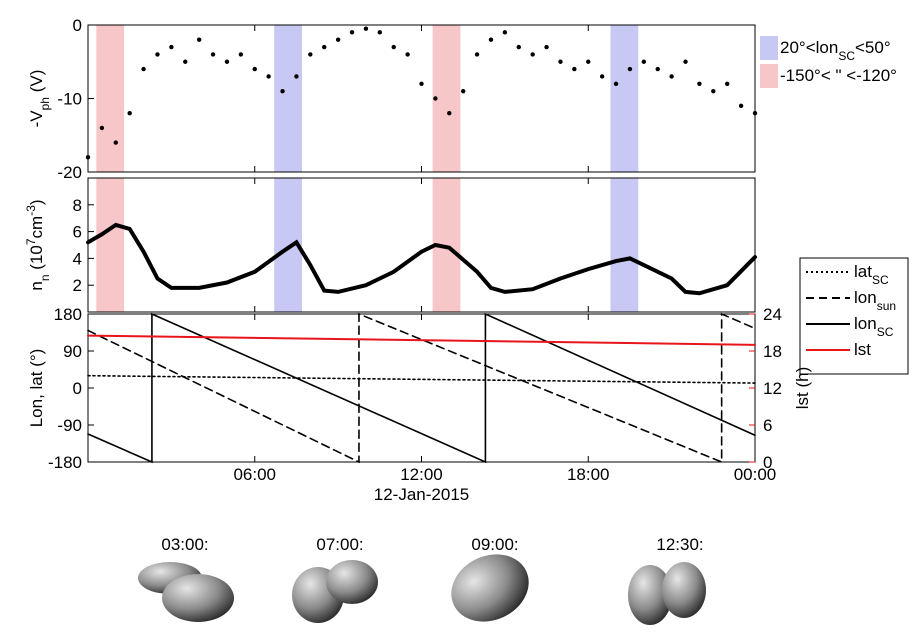 Image resolution: width=914 pixels, height=632 pixels. I want to click on x-tick-label: 00:00, so click(755, 474).